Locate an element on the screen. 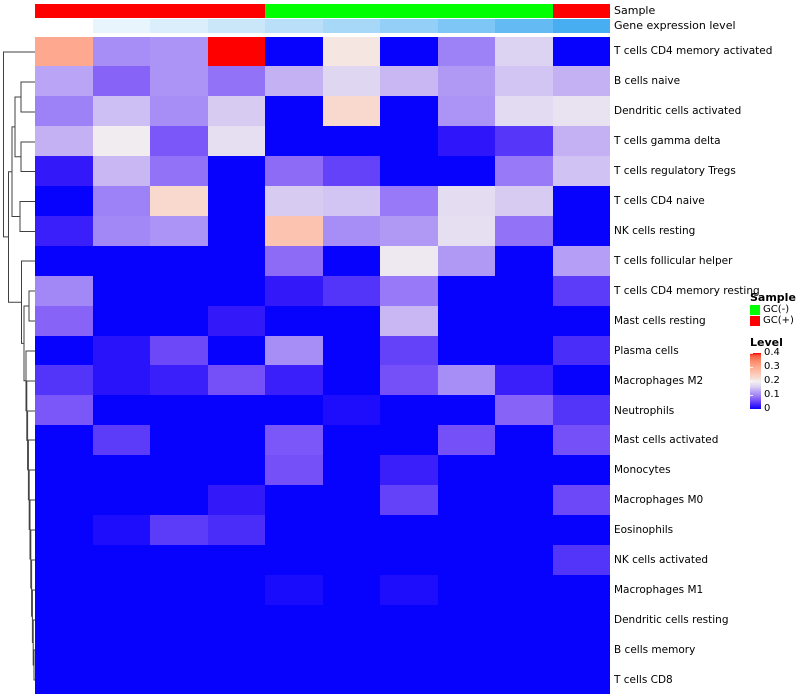 The height and width of the screenshot is (700, 800). row-label: Macrophages M1 is located at coordinates (659, 590).